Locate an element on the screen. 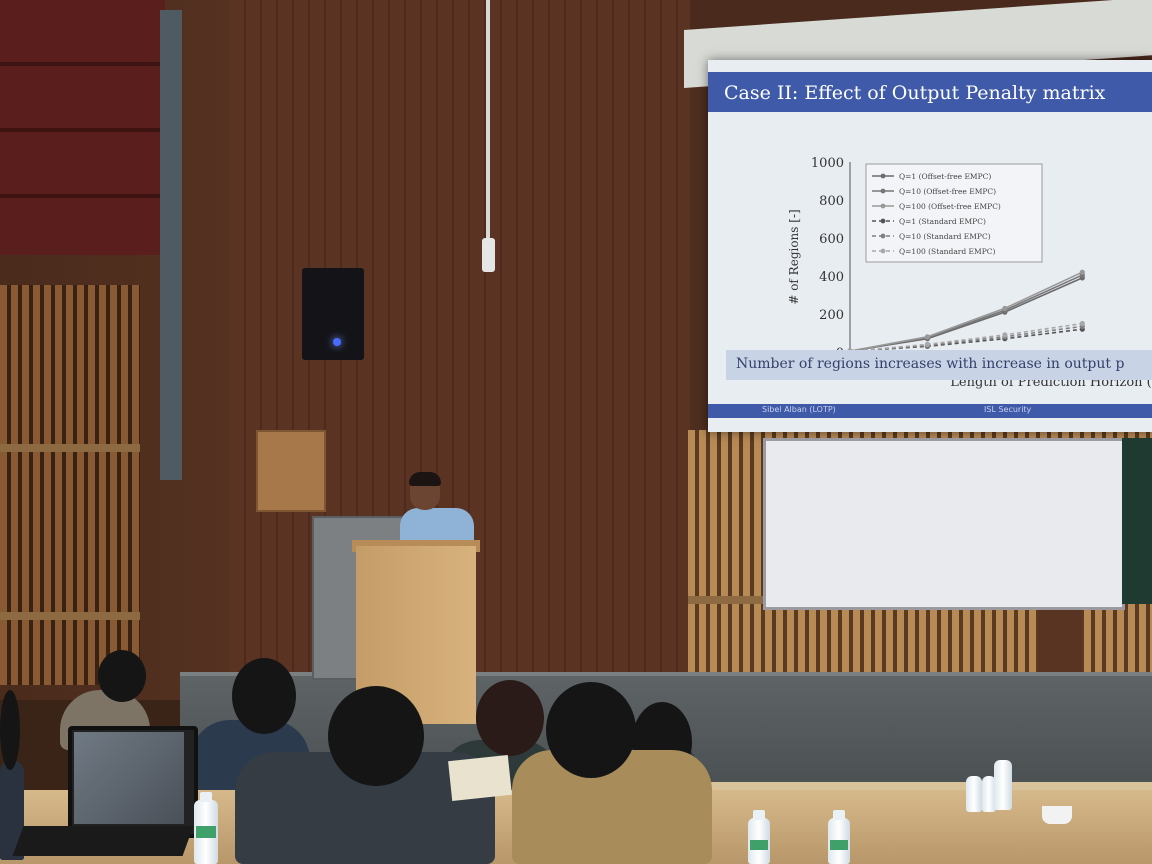  wall-cabinet is located at coordinates (291, 471).